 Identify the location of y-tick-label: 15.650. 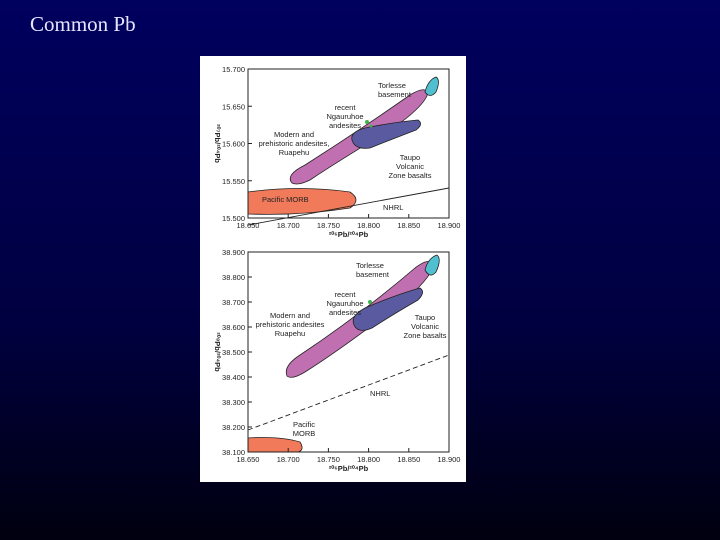
(233, 106).